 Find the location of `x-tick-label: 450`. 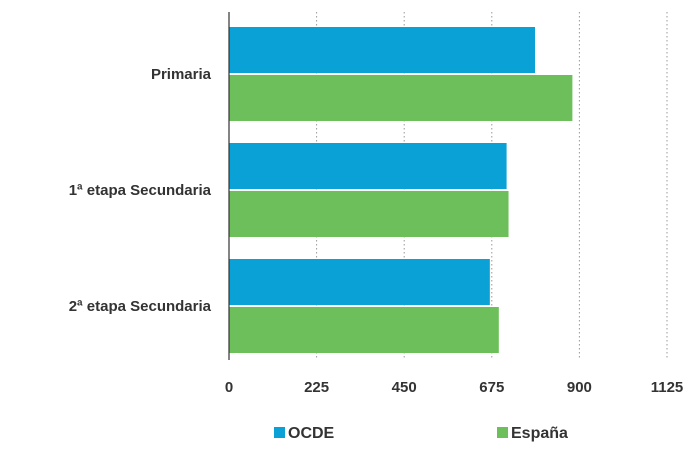

x-tick-label: 450 is located at coordinates (404, 387).